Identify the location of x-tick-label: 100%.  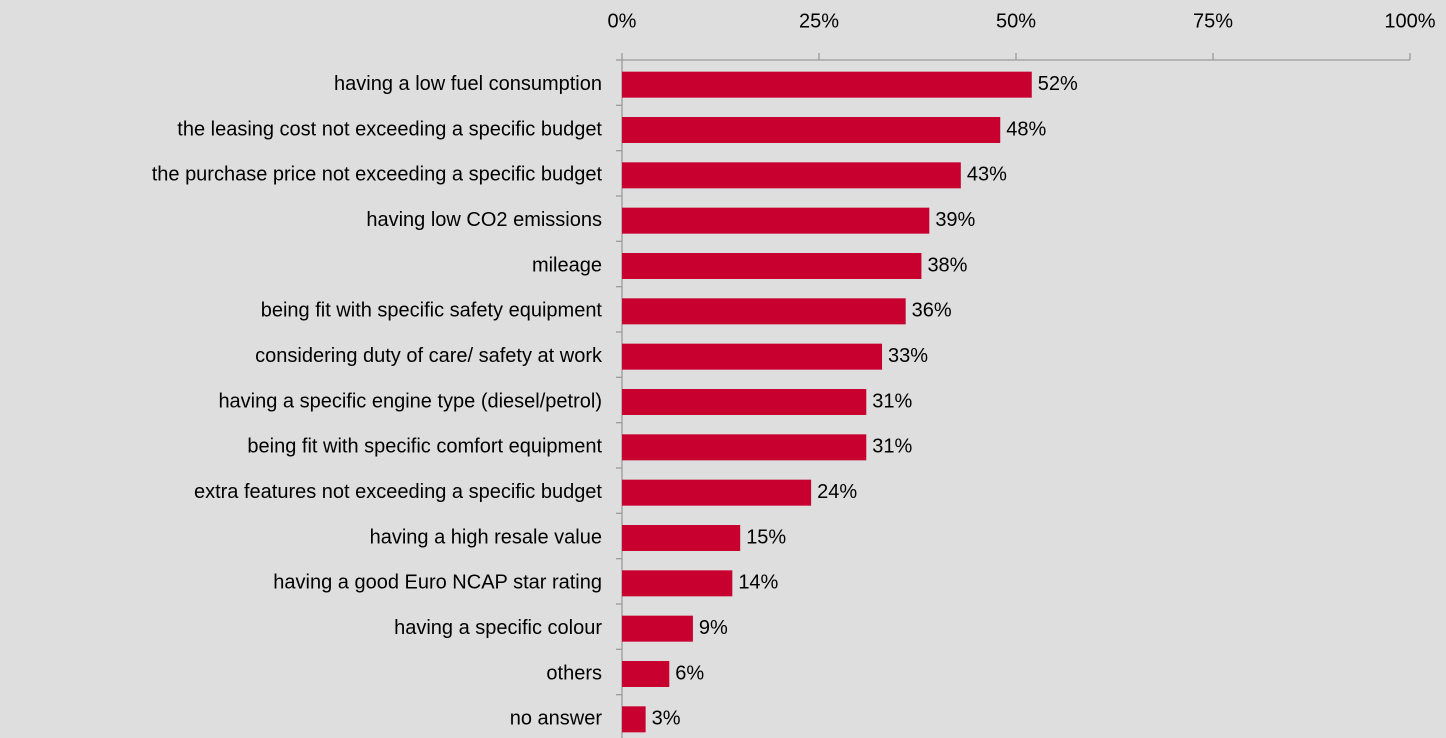
(1409, 21).